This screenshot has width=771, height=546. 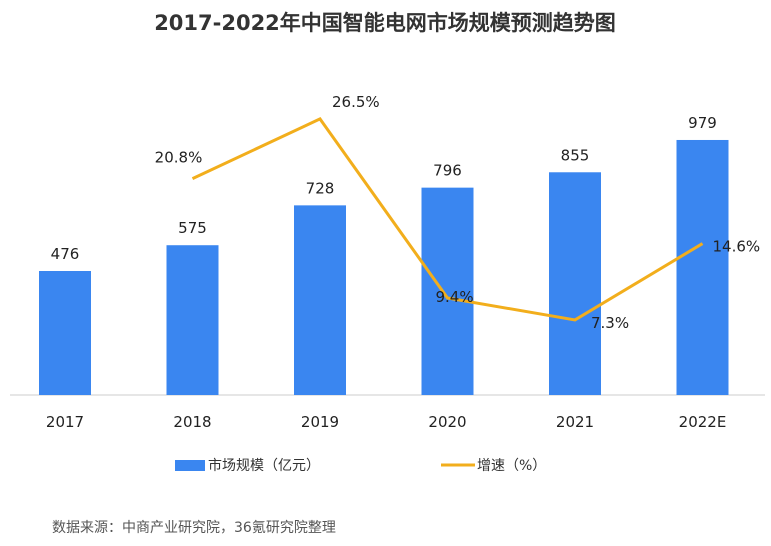 What do you see at coordinates (575, 283) in the screenshot?
I see `bar-2021` at bounding box center [575, 283].